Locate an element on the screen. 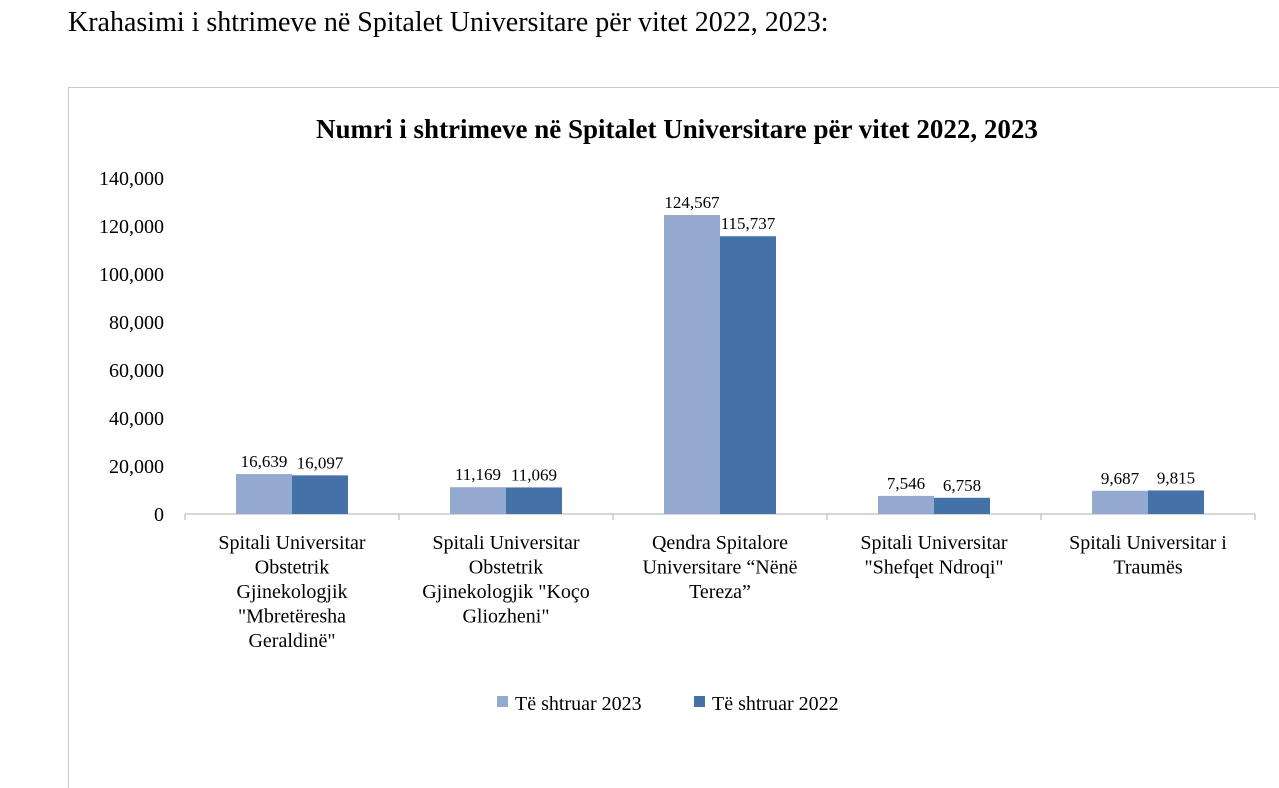 The height and width of the screenshot is (788, 1279). category-label: Spitali Universitar i Traumës is located at coordinates (1148, 555).